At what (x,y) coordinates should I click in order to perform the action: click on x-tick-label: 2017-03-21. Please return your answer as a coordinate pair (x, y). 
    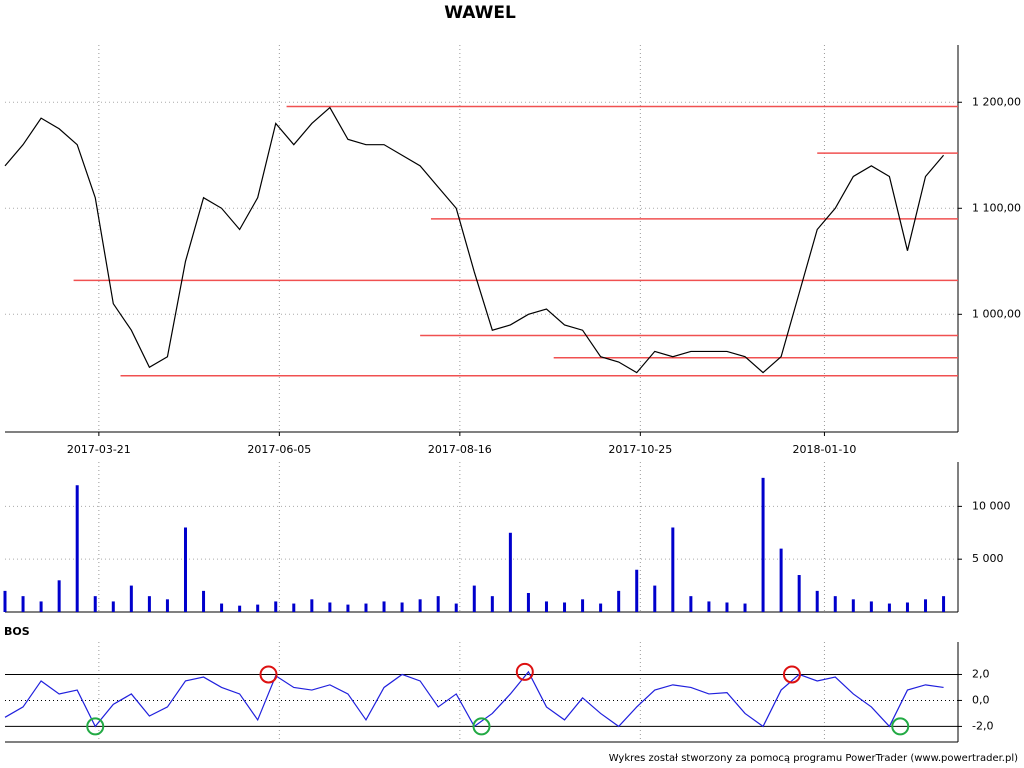
    Looking at the image, I should click on (99, 449).